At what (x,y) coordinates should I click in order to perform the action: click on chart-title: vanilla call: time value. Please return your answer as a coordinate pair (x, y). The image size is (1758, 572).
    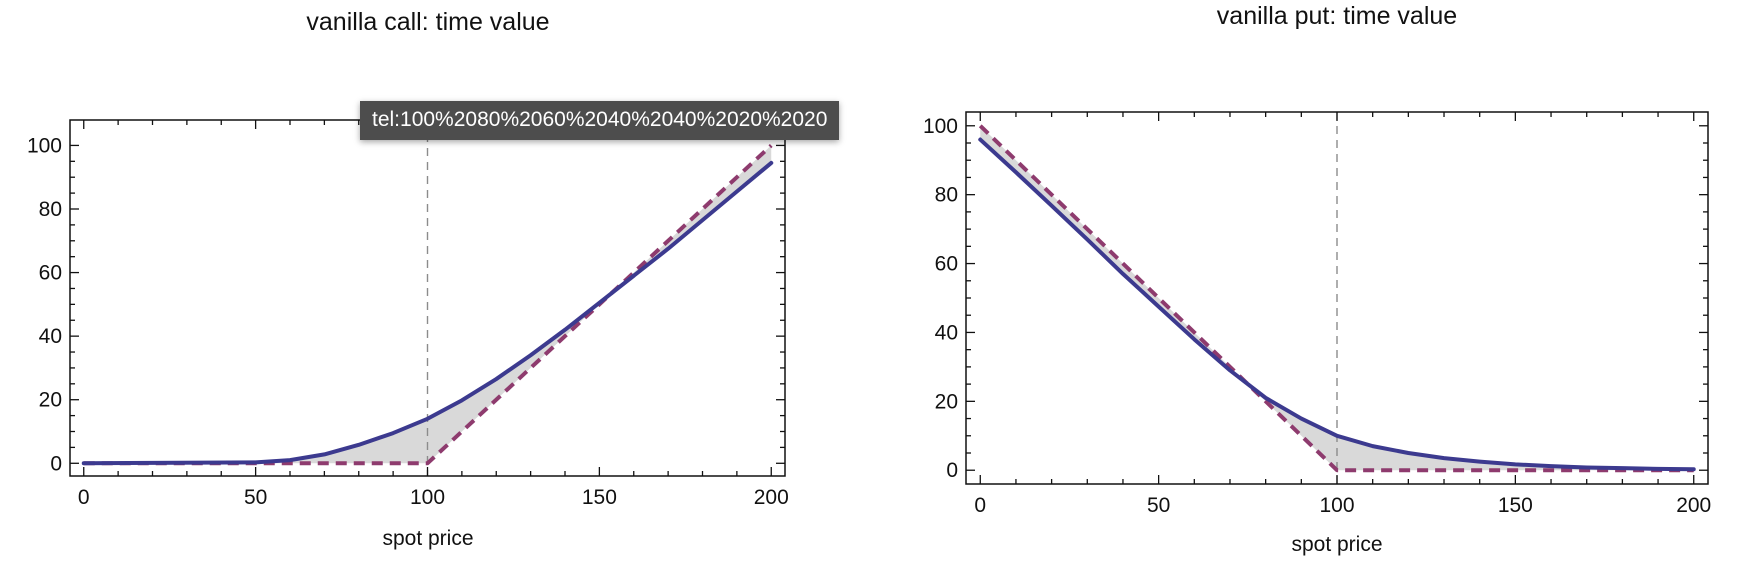
    Looking at the image, I should click on (427, 22).